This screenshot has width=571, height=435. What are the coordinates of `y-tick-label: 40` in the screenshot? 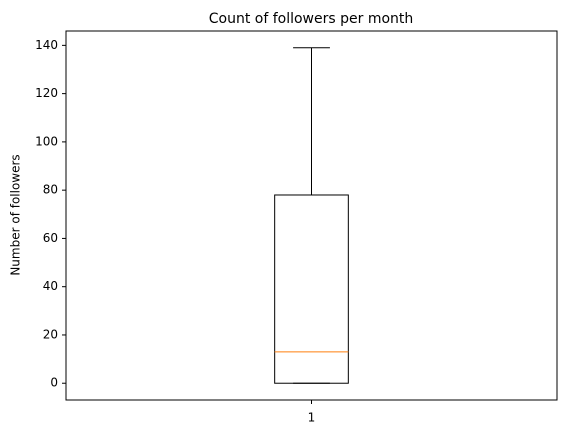 It's located at (50, 286).